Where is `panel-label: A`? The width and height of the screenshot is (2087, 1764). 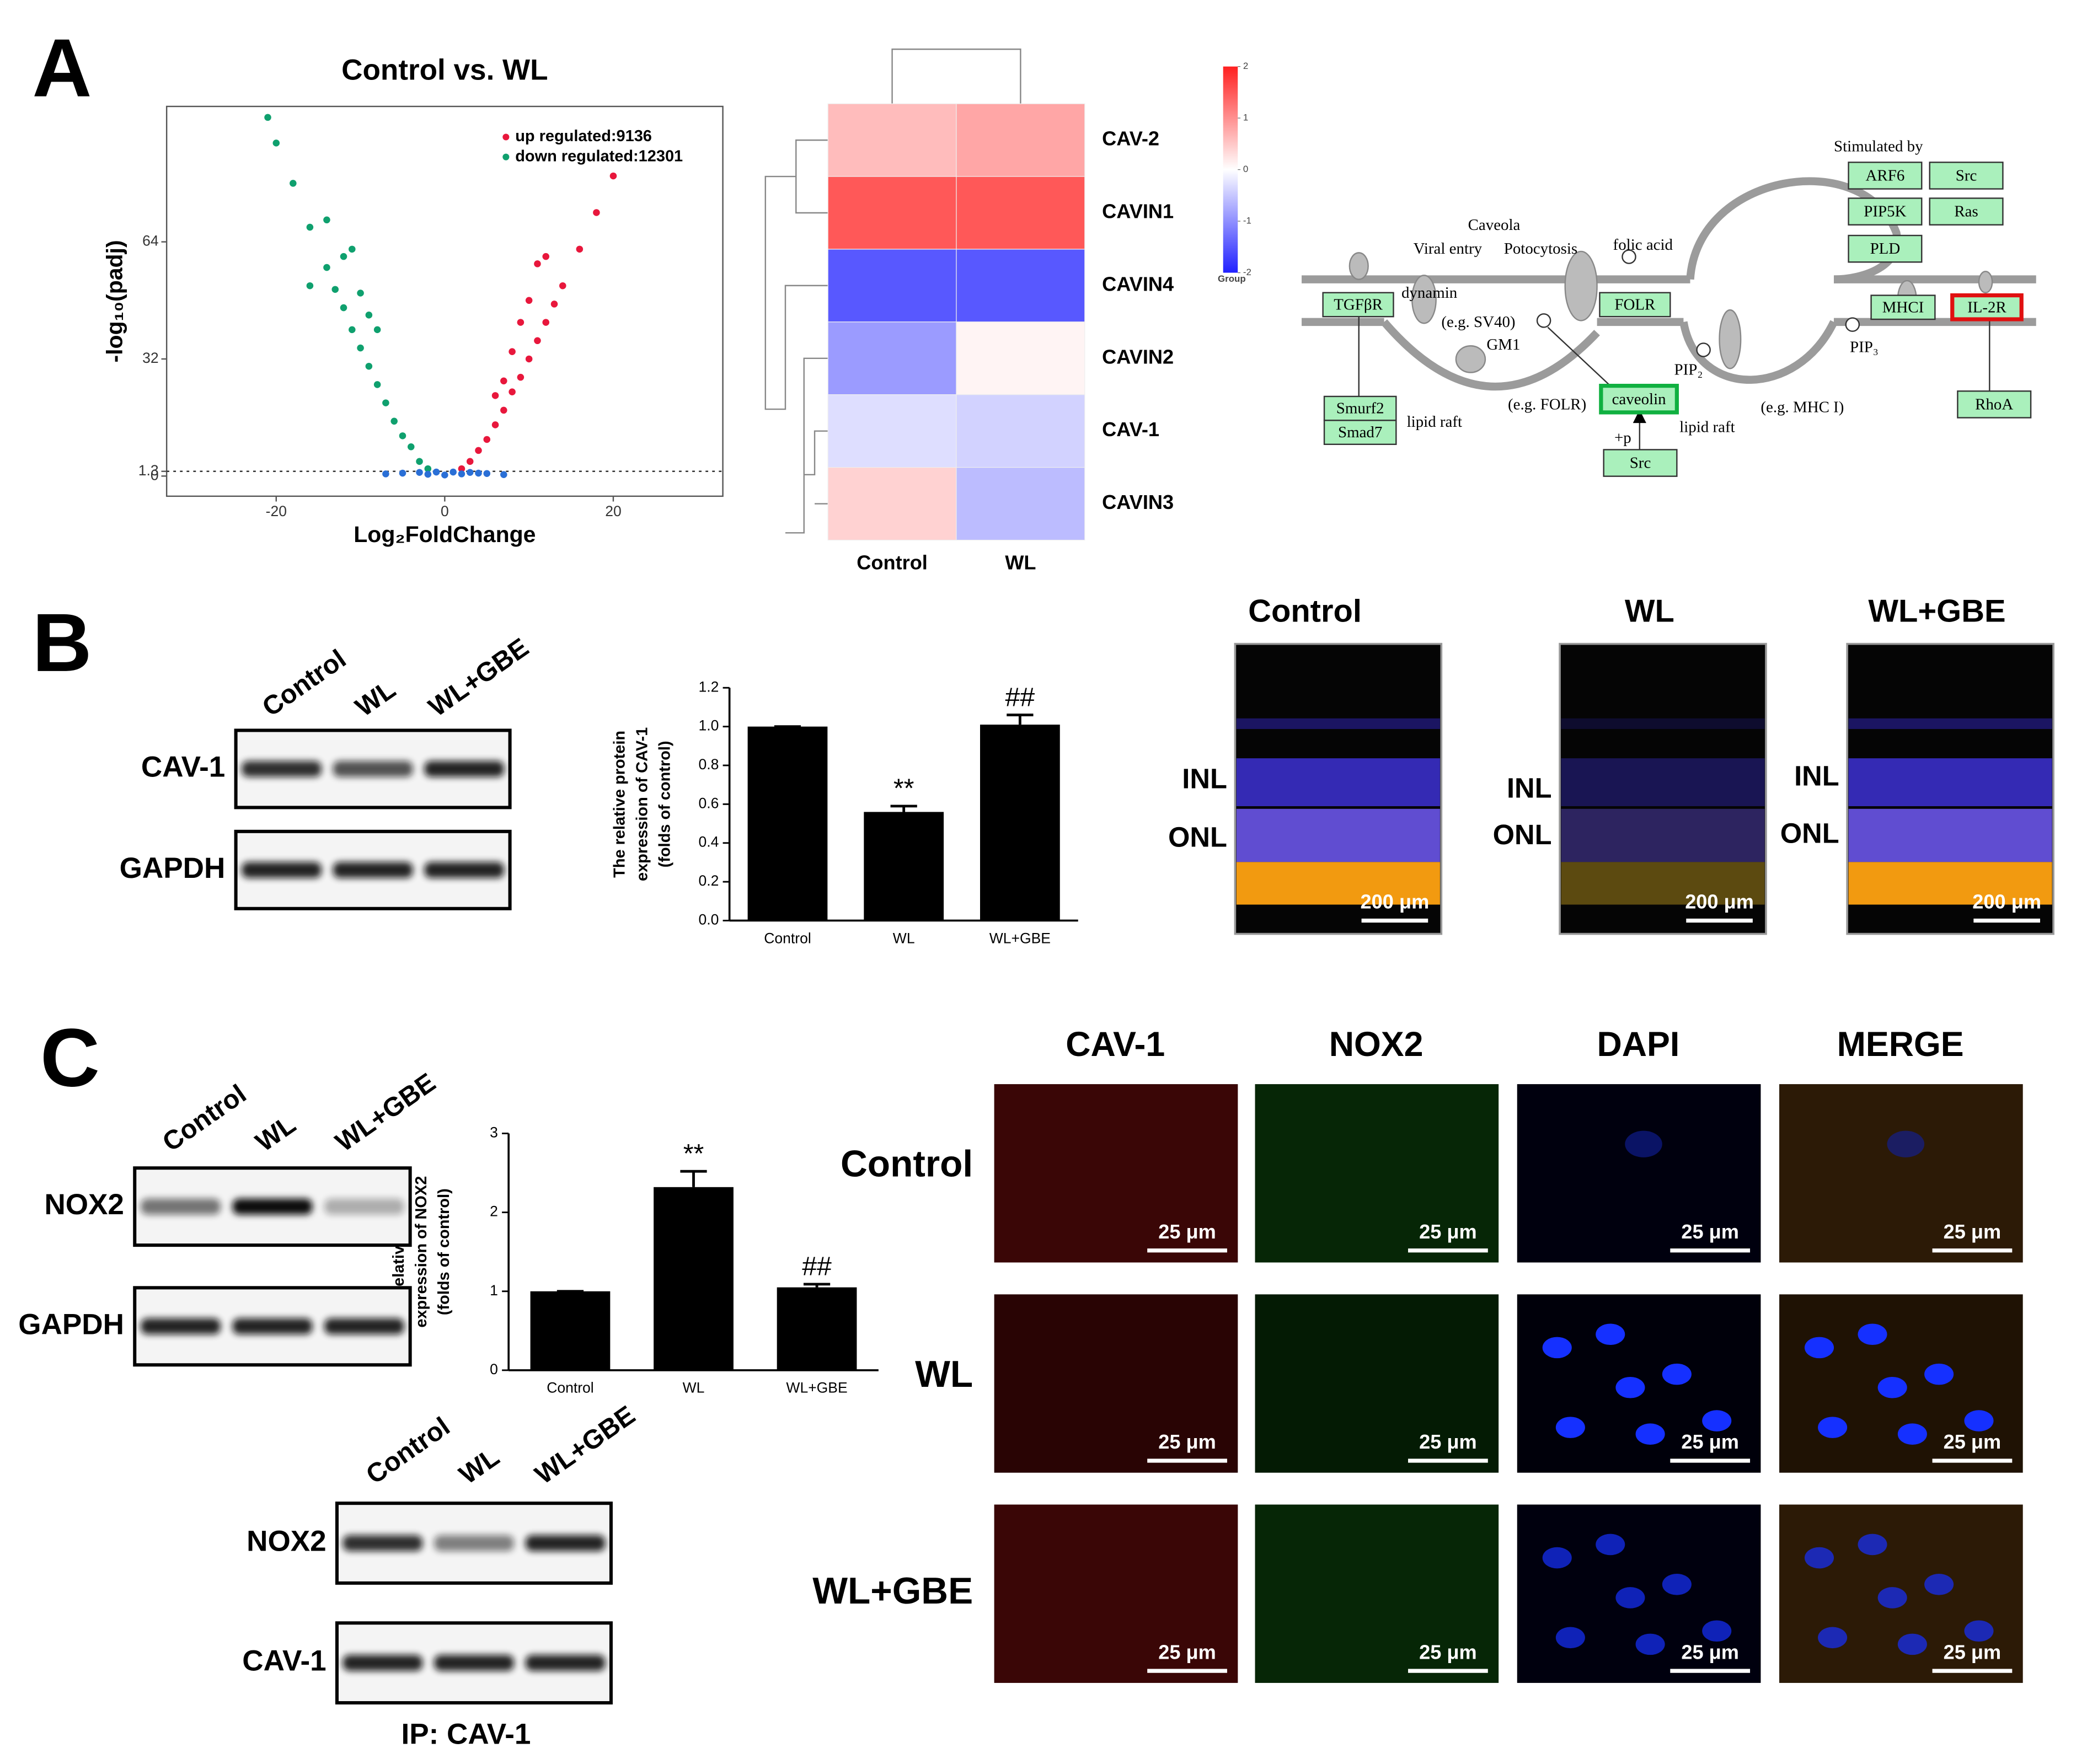 panel-label: A is located at coordinates (62, 68).